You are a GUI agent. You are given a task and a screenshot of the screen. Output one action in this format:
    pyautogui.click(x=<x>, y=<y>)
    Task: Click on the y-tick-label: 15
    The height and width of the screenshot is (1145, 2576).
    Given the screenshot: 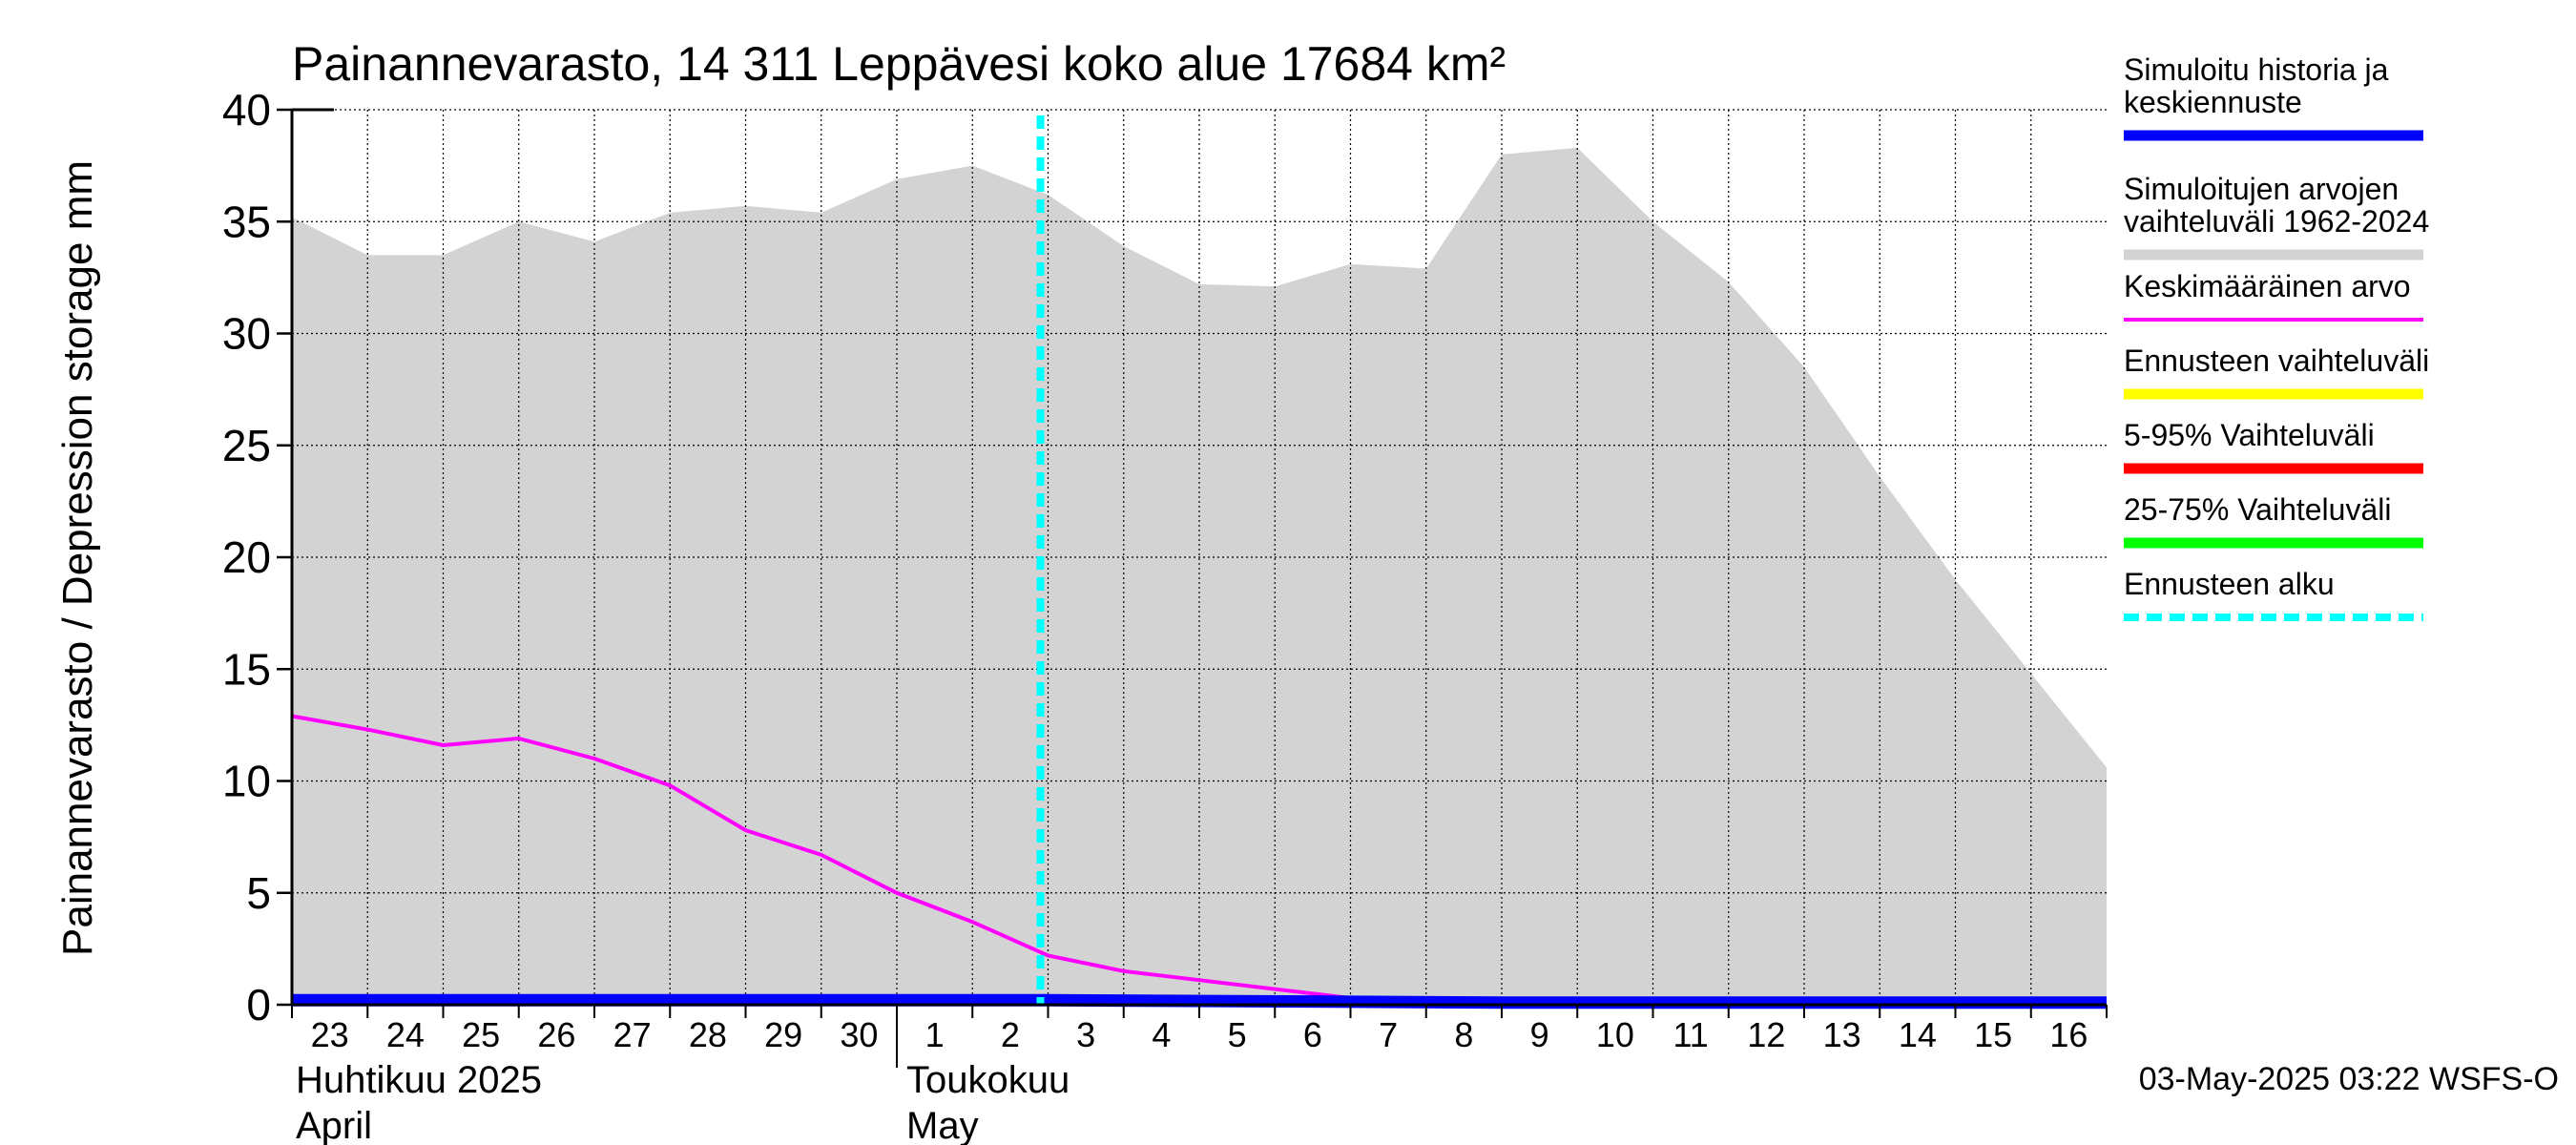 What is the action you would take?
    pyautogui.click(x=246, y=669)
    